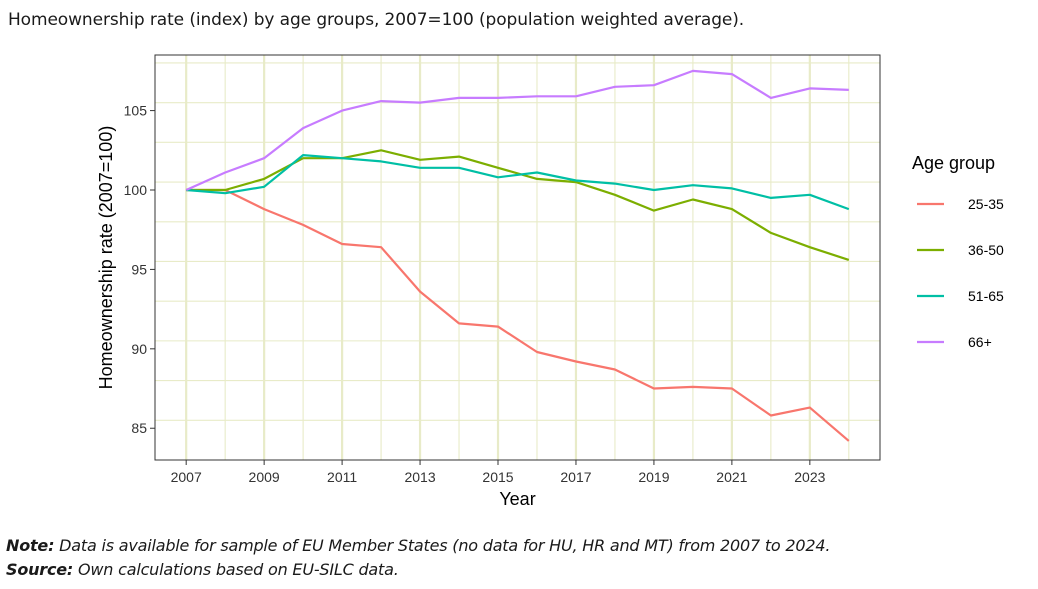 Image resolution: width=1038 pixels, height=589 pixels. What do you see at coordinates (953, 163) in the screenshot?
I see `legend-title: Age group` at bounding box center [953, 163].